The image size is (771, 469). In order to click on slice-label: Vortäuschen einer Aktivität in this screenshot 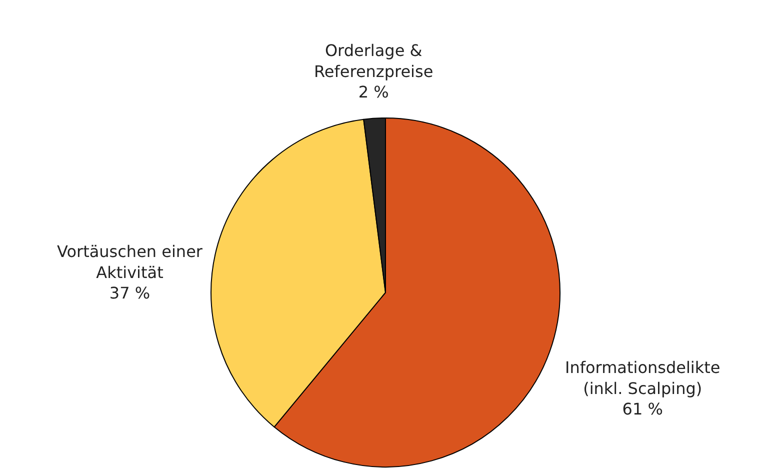, I will do `click(130, 262)`.